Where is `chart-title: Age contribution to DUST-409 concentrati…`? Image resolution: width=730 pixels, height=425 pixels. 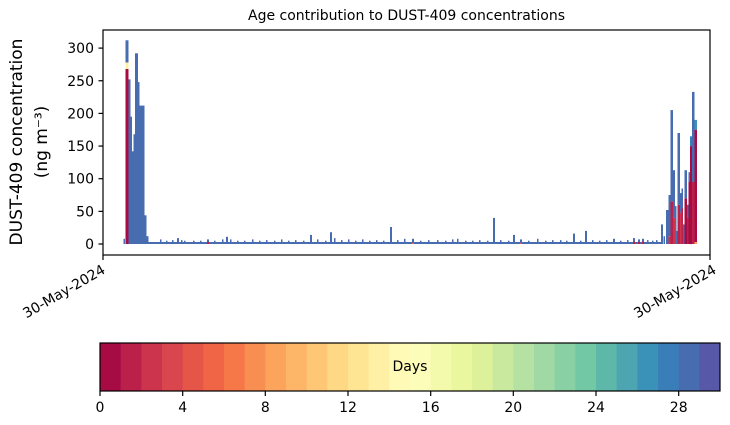
chart-title: Age contribution to DUST-409 concentrati… is located at coordinates (406, 16).